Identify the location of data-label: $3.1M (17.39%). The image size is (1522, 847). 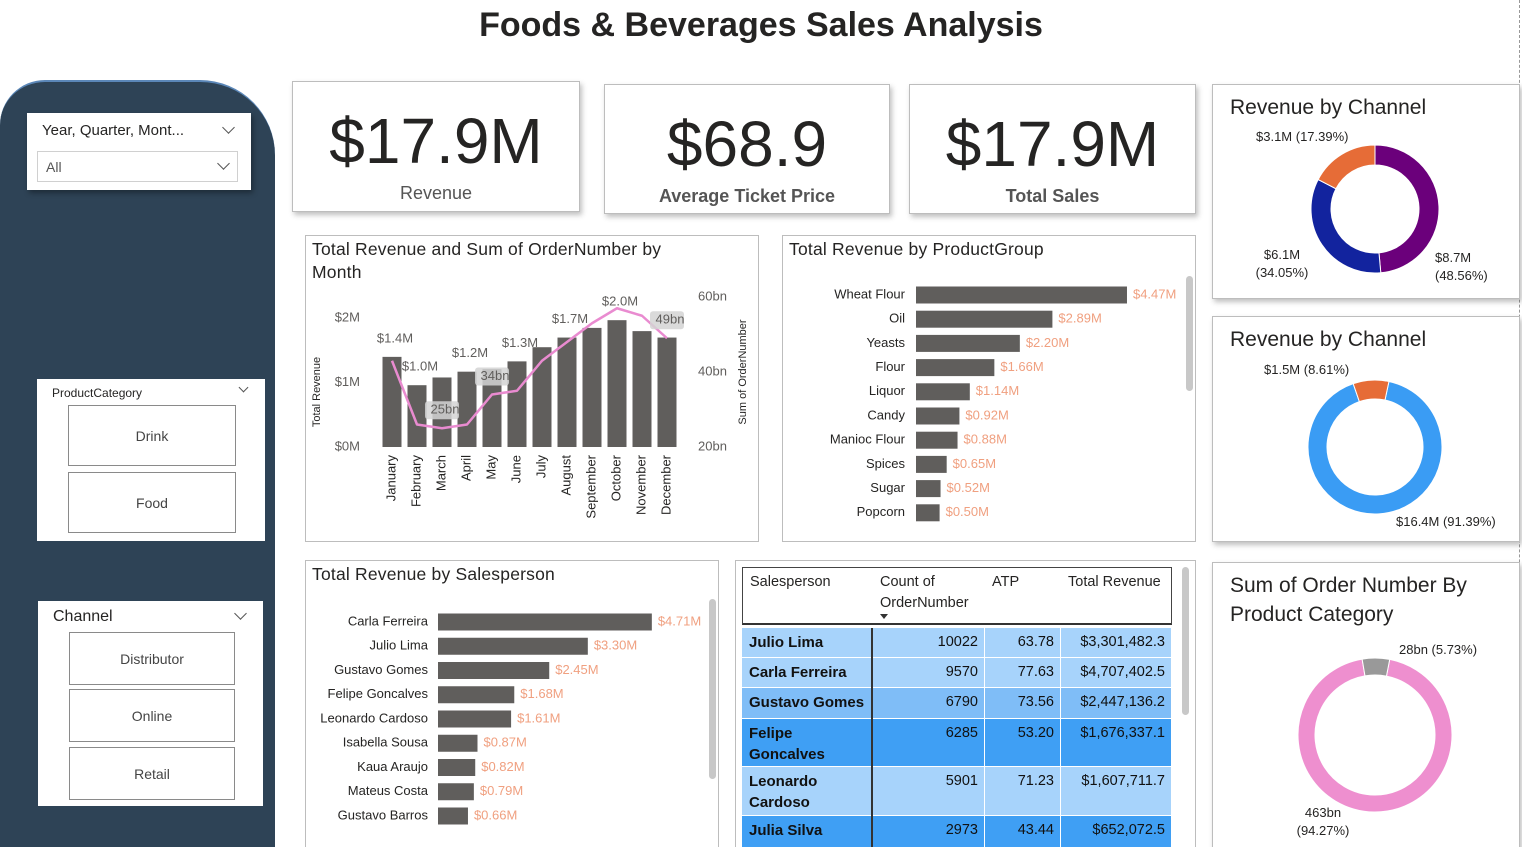
(1302, 136).